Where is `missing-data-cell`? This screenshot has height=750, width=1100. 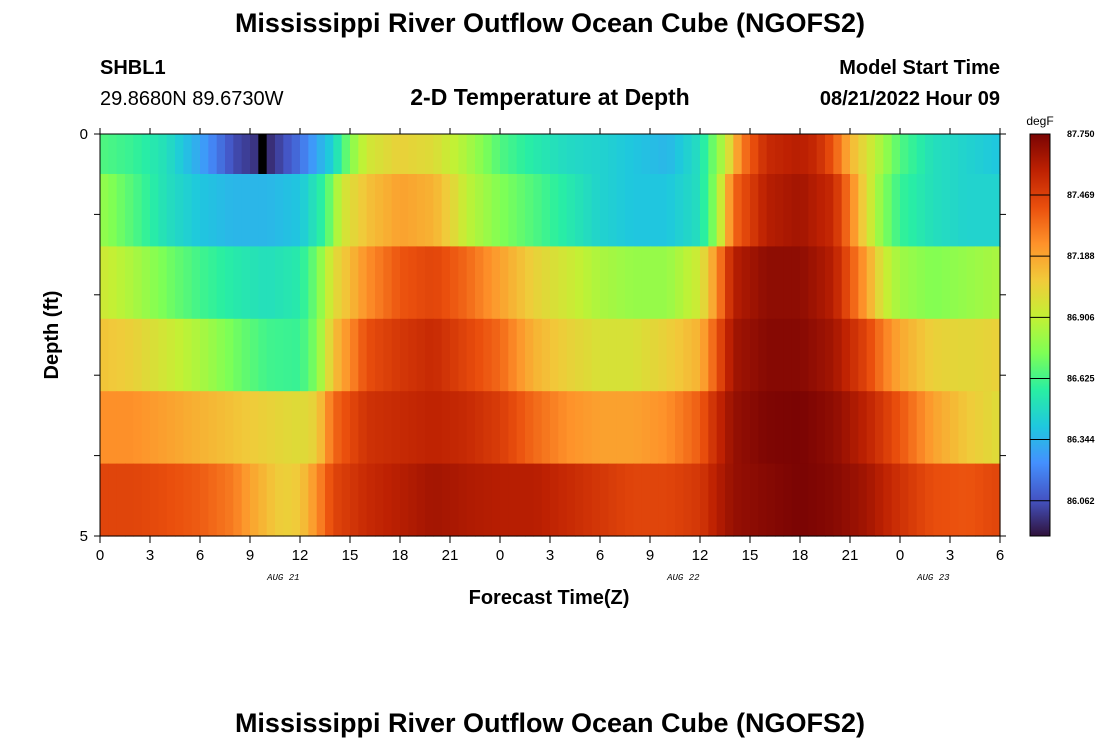 missing-data-cell is located at coordinates (262, 154).